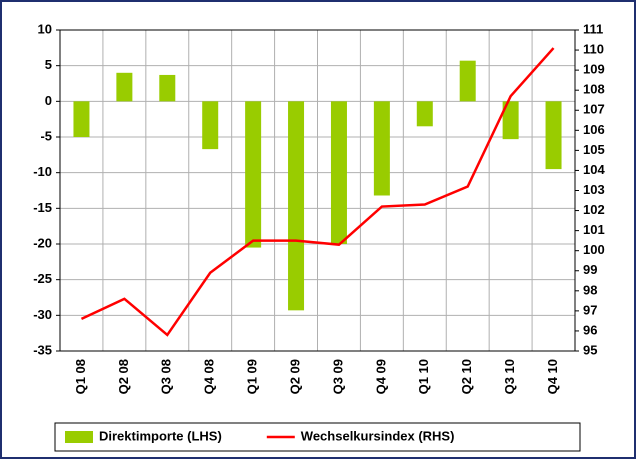 The height and width of the screenshot is (464, 636). What do you see at coordinates (594, 189) in the screenshot?
I see `y2-tick-label: 103` at bounding box center [594, 189].